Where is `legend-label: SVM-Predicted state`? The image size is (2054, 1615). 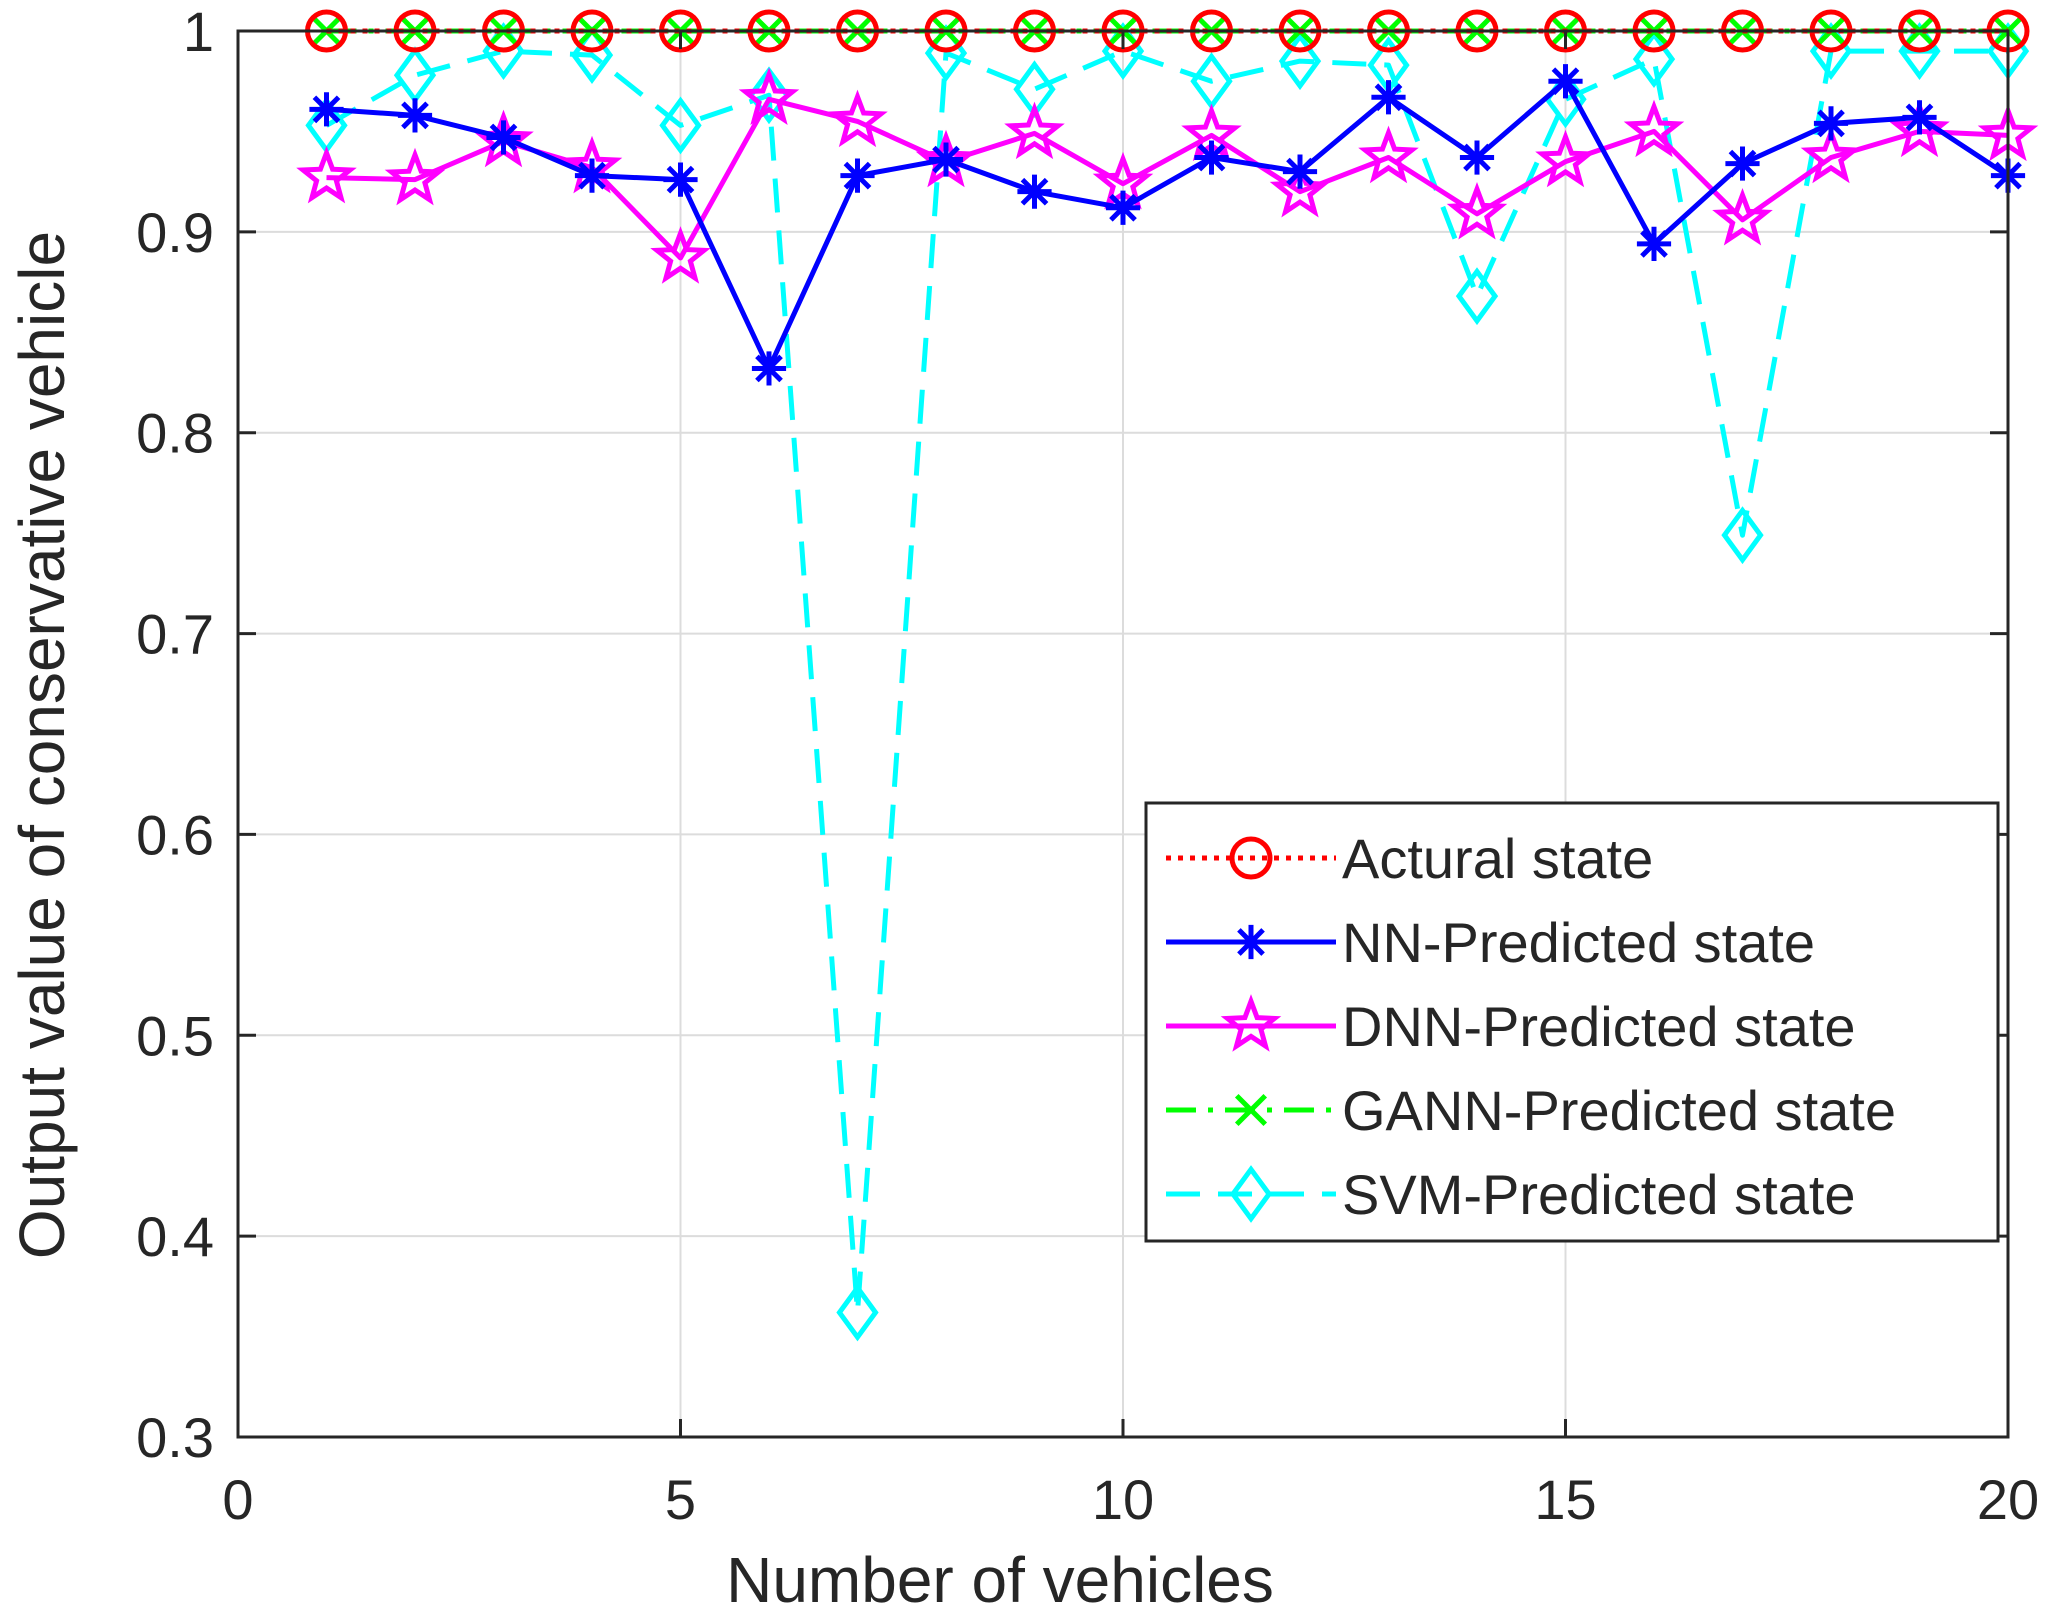
legend-label: SVM-Predicted state is located at coordinates (1599, 1194).